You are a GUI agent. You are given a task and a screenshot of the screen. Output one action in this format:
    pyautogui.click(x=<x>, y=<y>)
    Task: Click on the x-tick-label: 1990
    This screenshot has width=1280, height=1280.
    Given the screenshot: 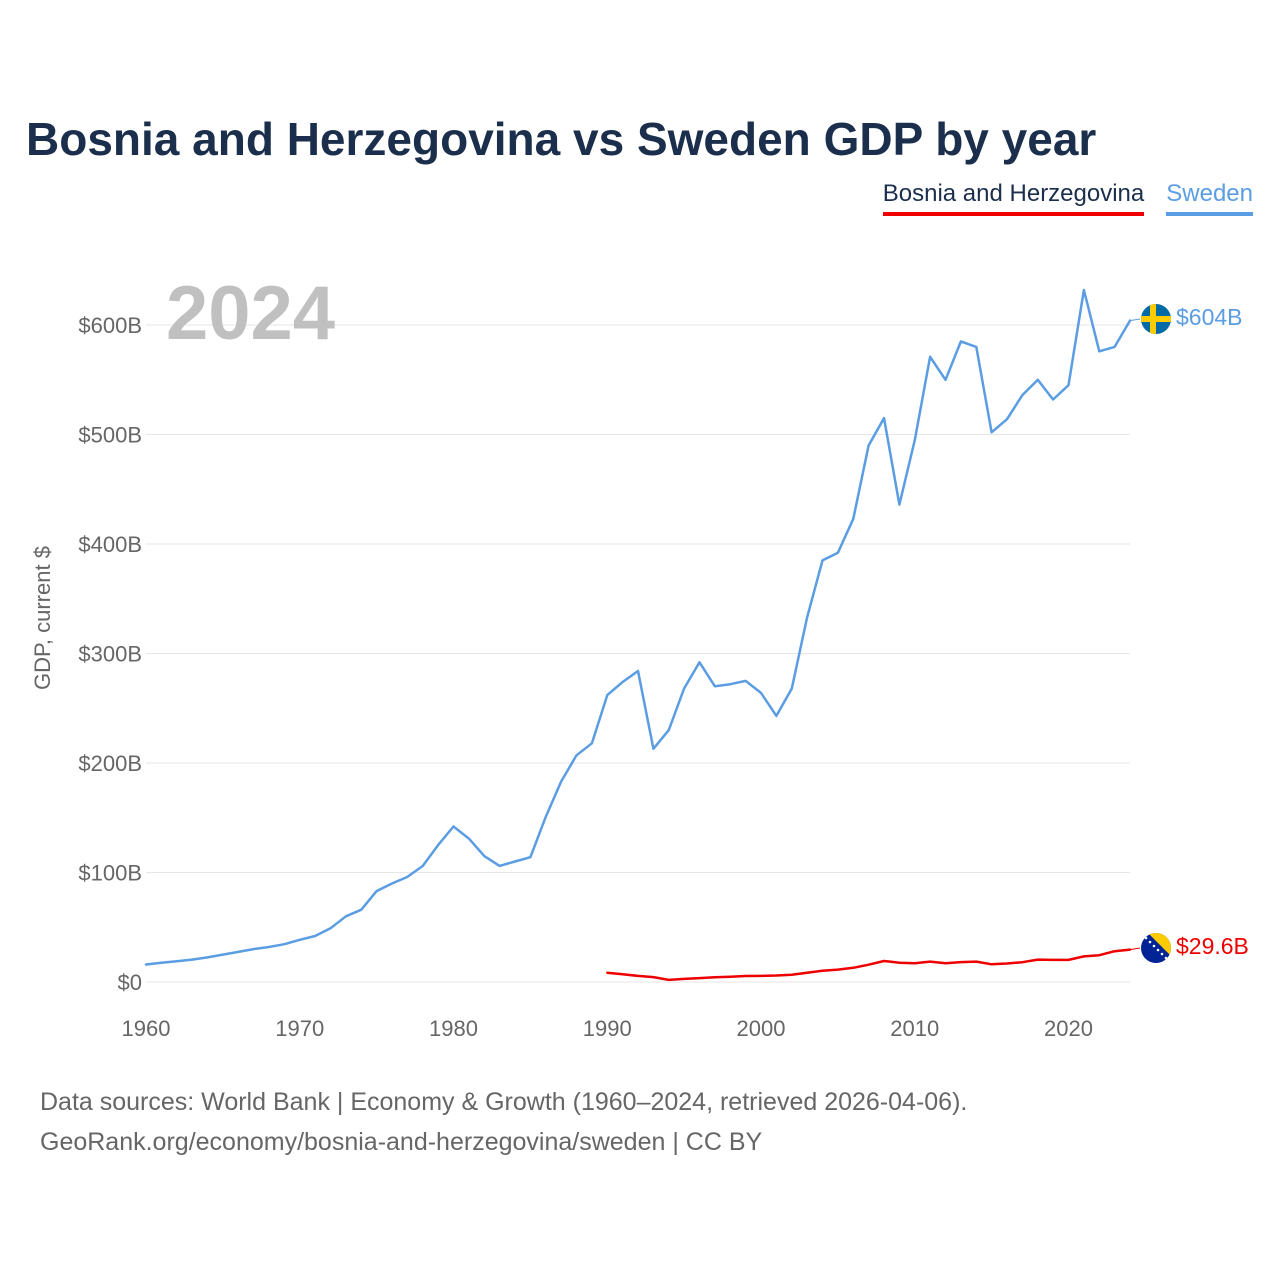 What is the action you would take?
    pyautogui.click(x=607, y=1028)
    